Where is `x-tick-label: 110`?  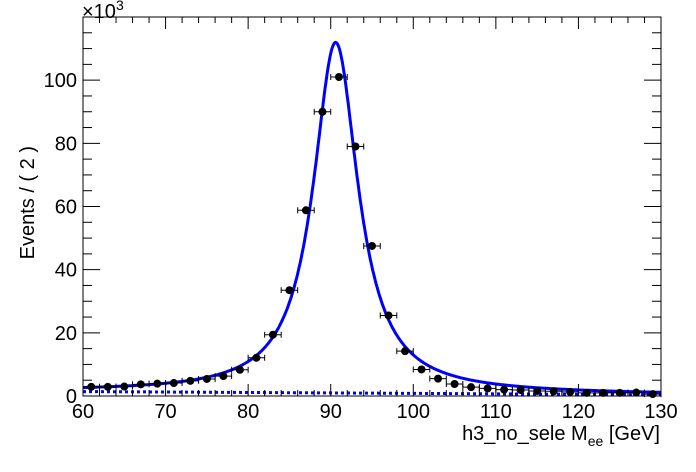
x-tick-label: 110 is located at coordinates (496, 412).